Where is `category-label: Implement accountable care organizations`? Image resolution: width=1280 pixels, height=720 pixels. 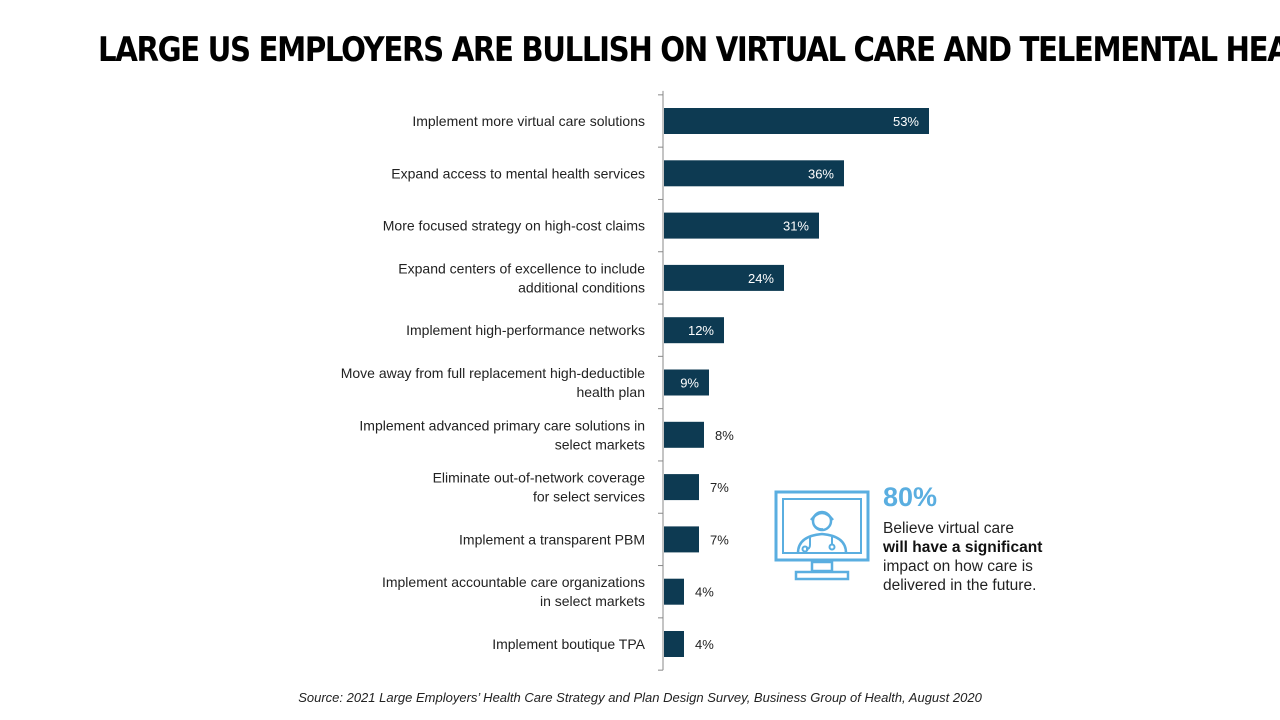 category-label: Implement accountable care organizations is located at coordinates (513, 582).